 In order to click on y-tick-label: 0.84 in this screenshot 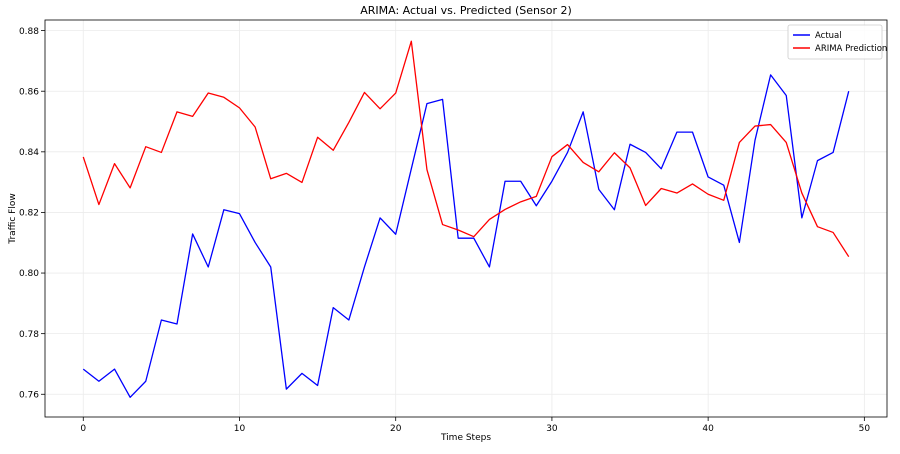, I will do `click(29, 153)`.